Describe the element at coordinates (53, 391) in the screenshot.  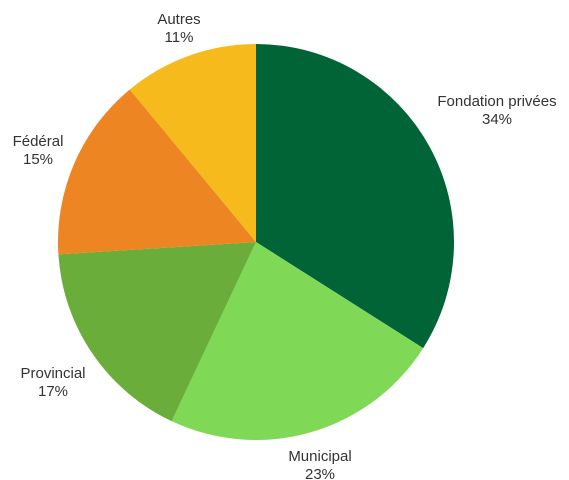
I see `slice-value-provincial: 17%` at that location.